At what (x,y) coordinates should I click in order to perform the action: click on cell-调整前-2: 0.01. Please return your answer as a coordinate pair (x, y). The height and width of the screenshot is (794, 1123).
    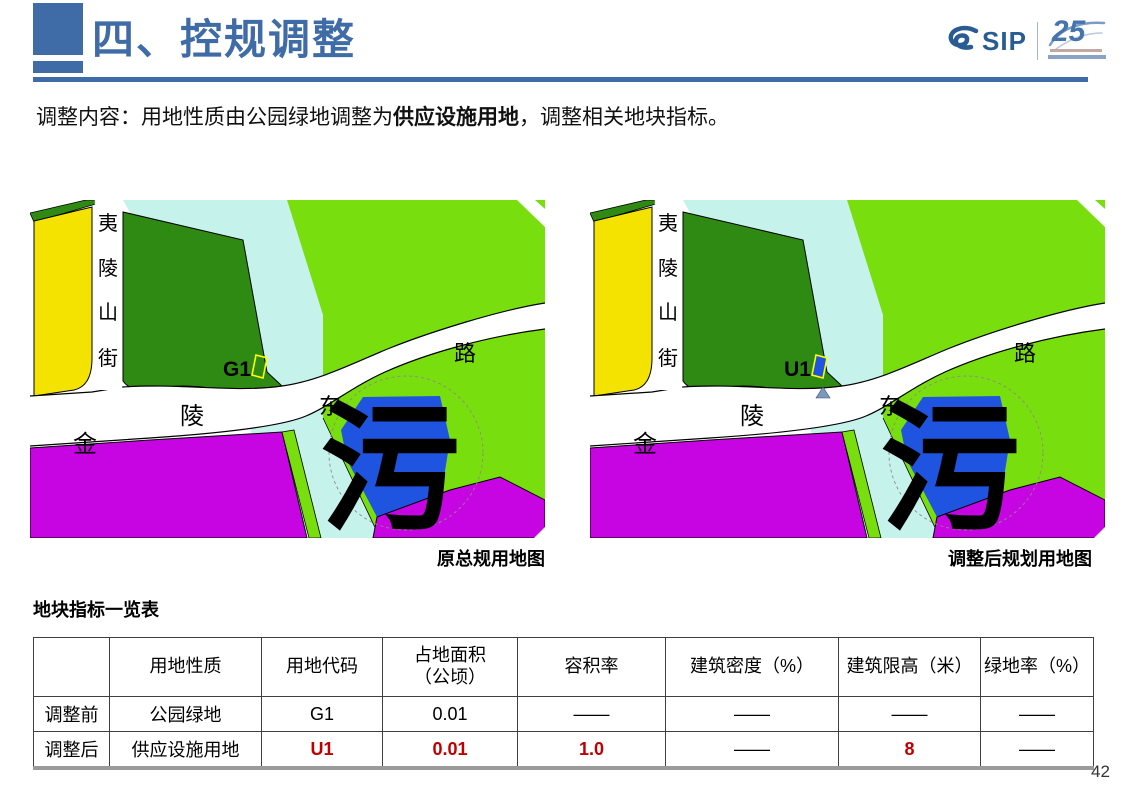
    Looking at the image, I should click on (450, 714).